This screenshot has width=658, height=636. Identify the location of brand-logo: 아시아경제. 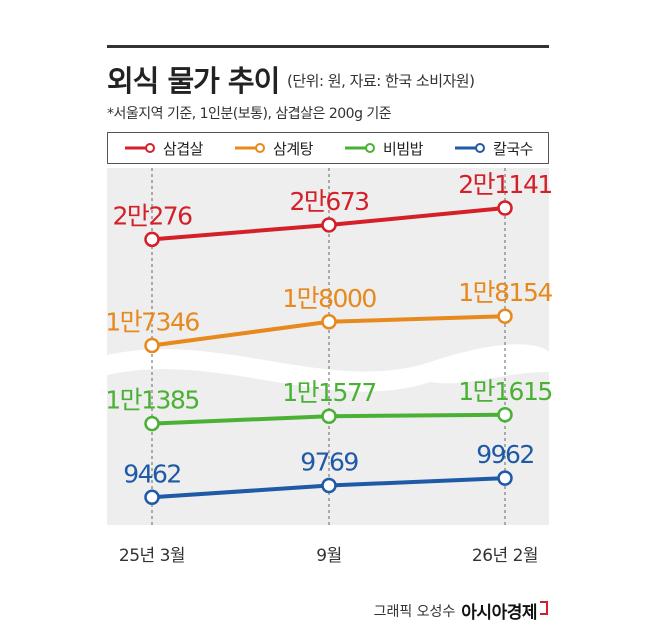
(499, 613).